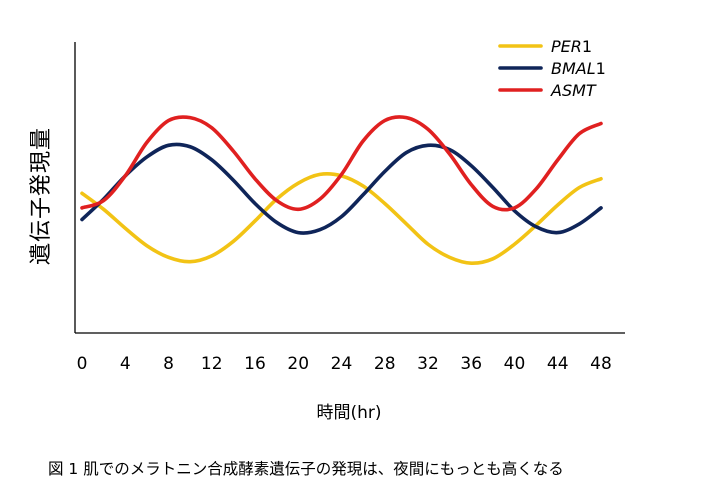  I want to click on legend: PER1 BMAL1 ASMT, so click(552, 68).